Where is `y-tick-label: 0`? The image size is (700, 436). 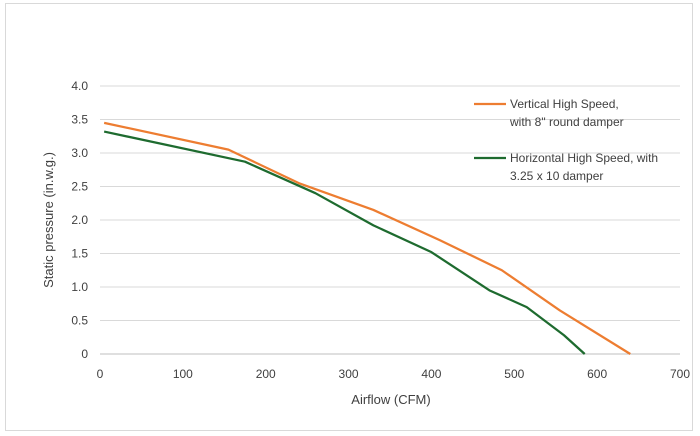
y-tick-label: 0 is located at coordinates (84, 354).